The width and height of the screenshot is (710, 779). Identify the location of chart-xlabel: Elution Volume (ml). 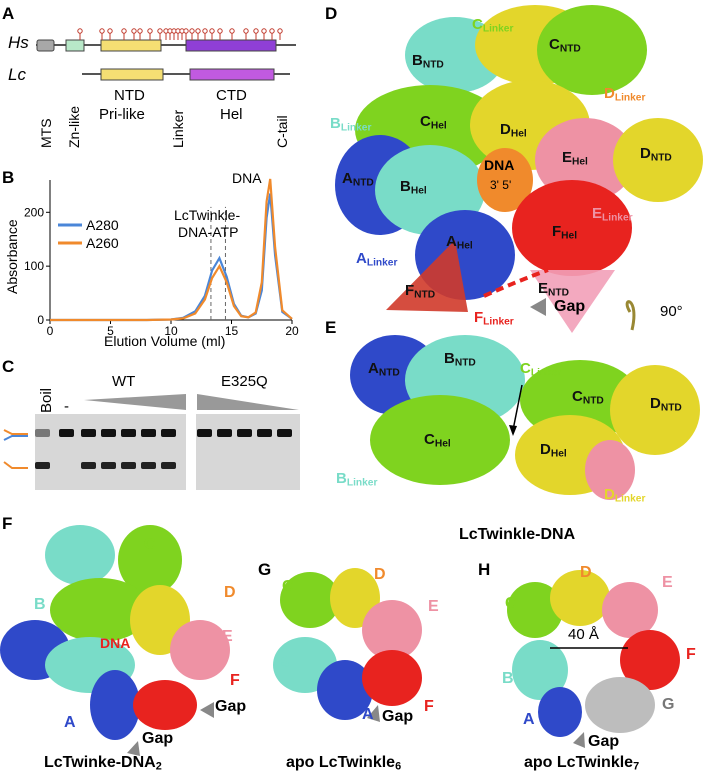
(165, 341).